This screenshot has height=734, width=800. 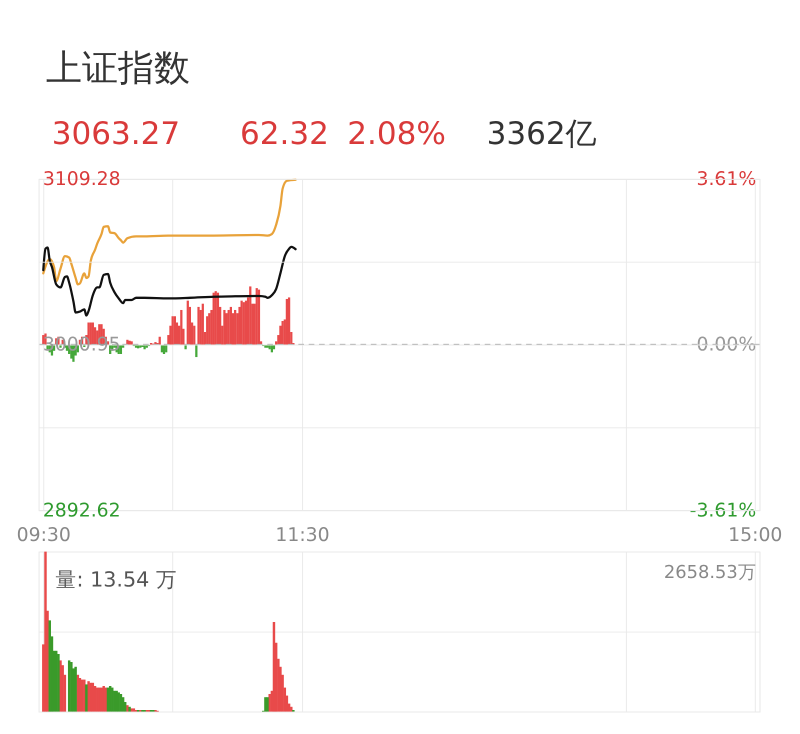 I want to click on y2-tick-label: -3.61%, so click(x=723, y=511).